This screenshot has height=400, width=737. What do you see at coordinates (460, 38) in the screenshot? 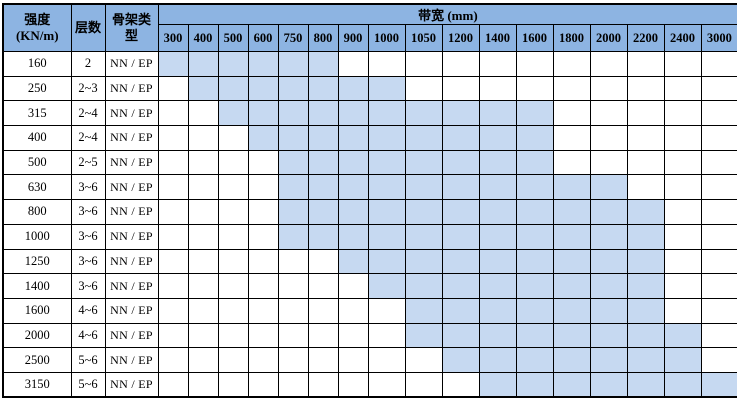
I see `width-header-1200: 1200` at bounding box center [460, 38].